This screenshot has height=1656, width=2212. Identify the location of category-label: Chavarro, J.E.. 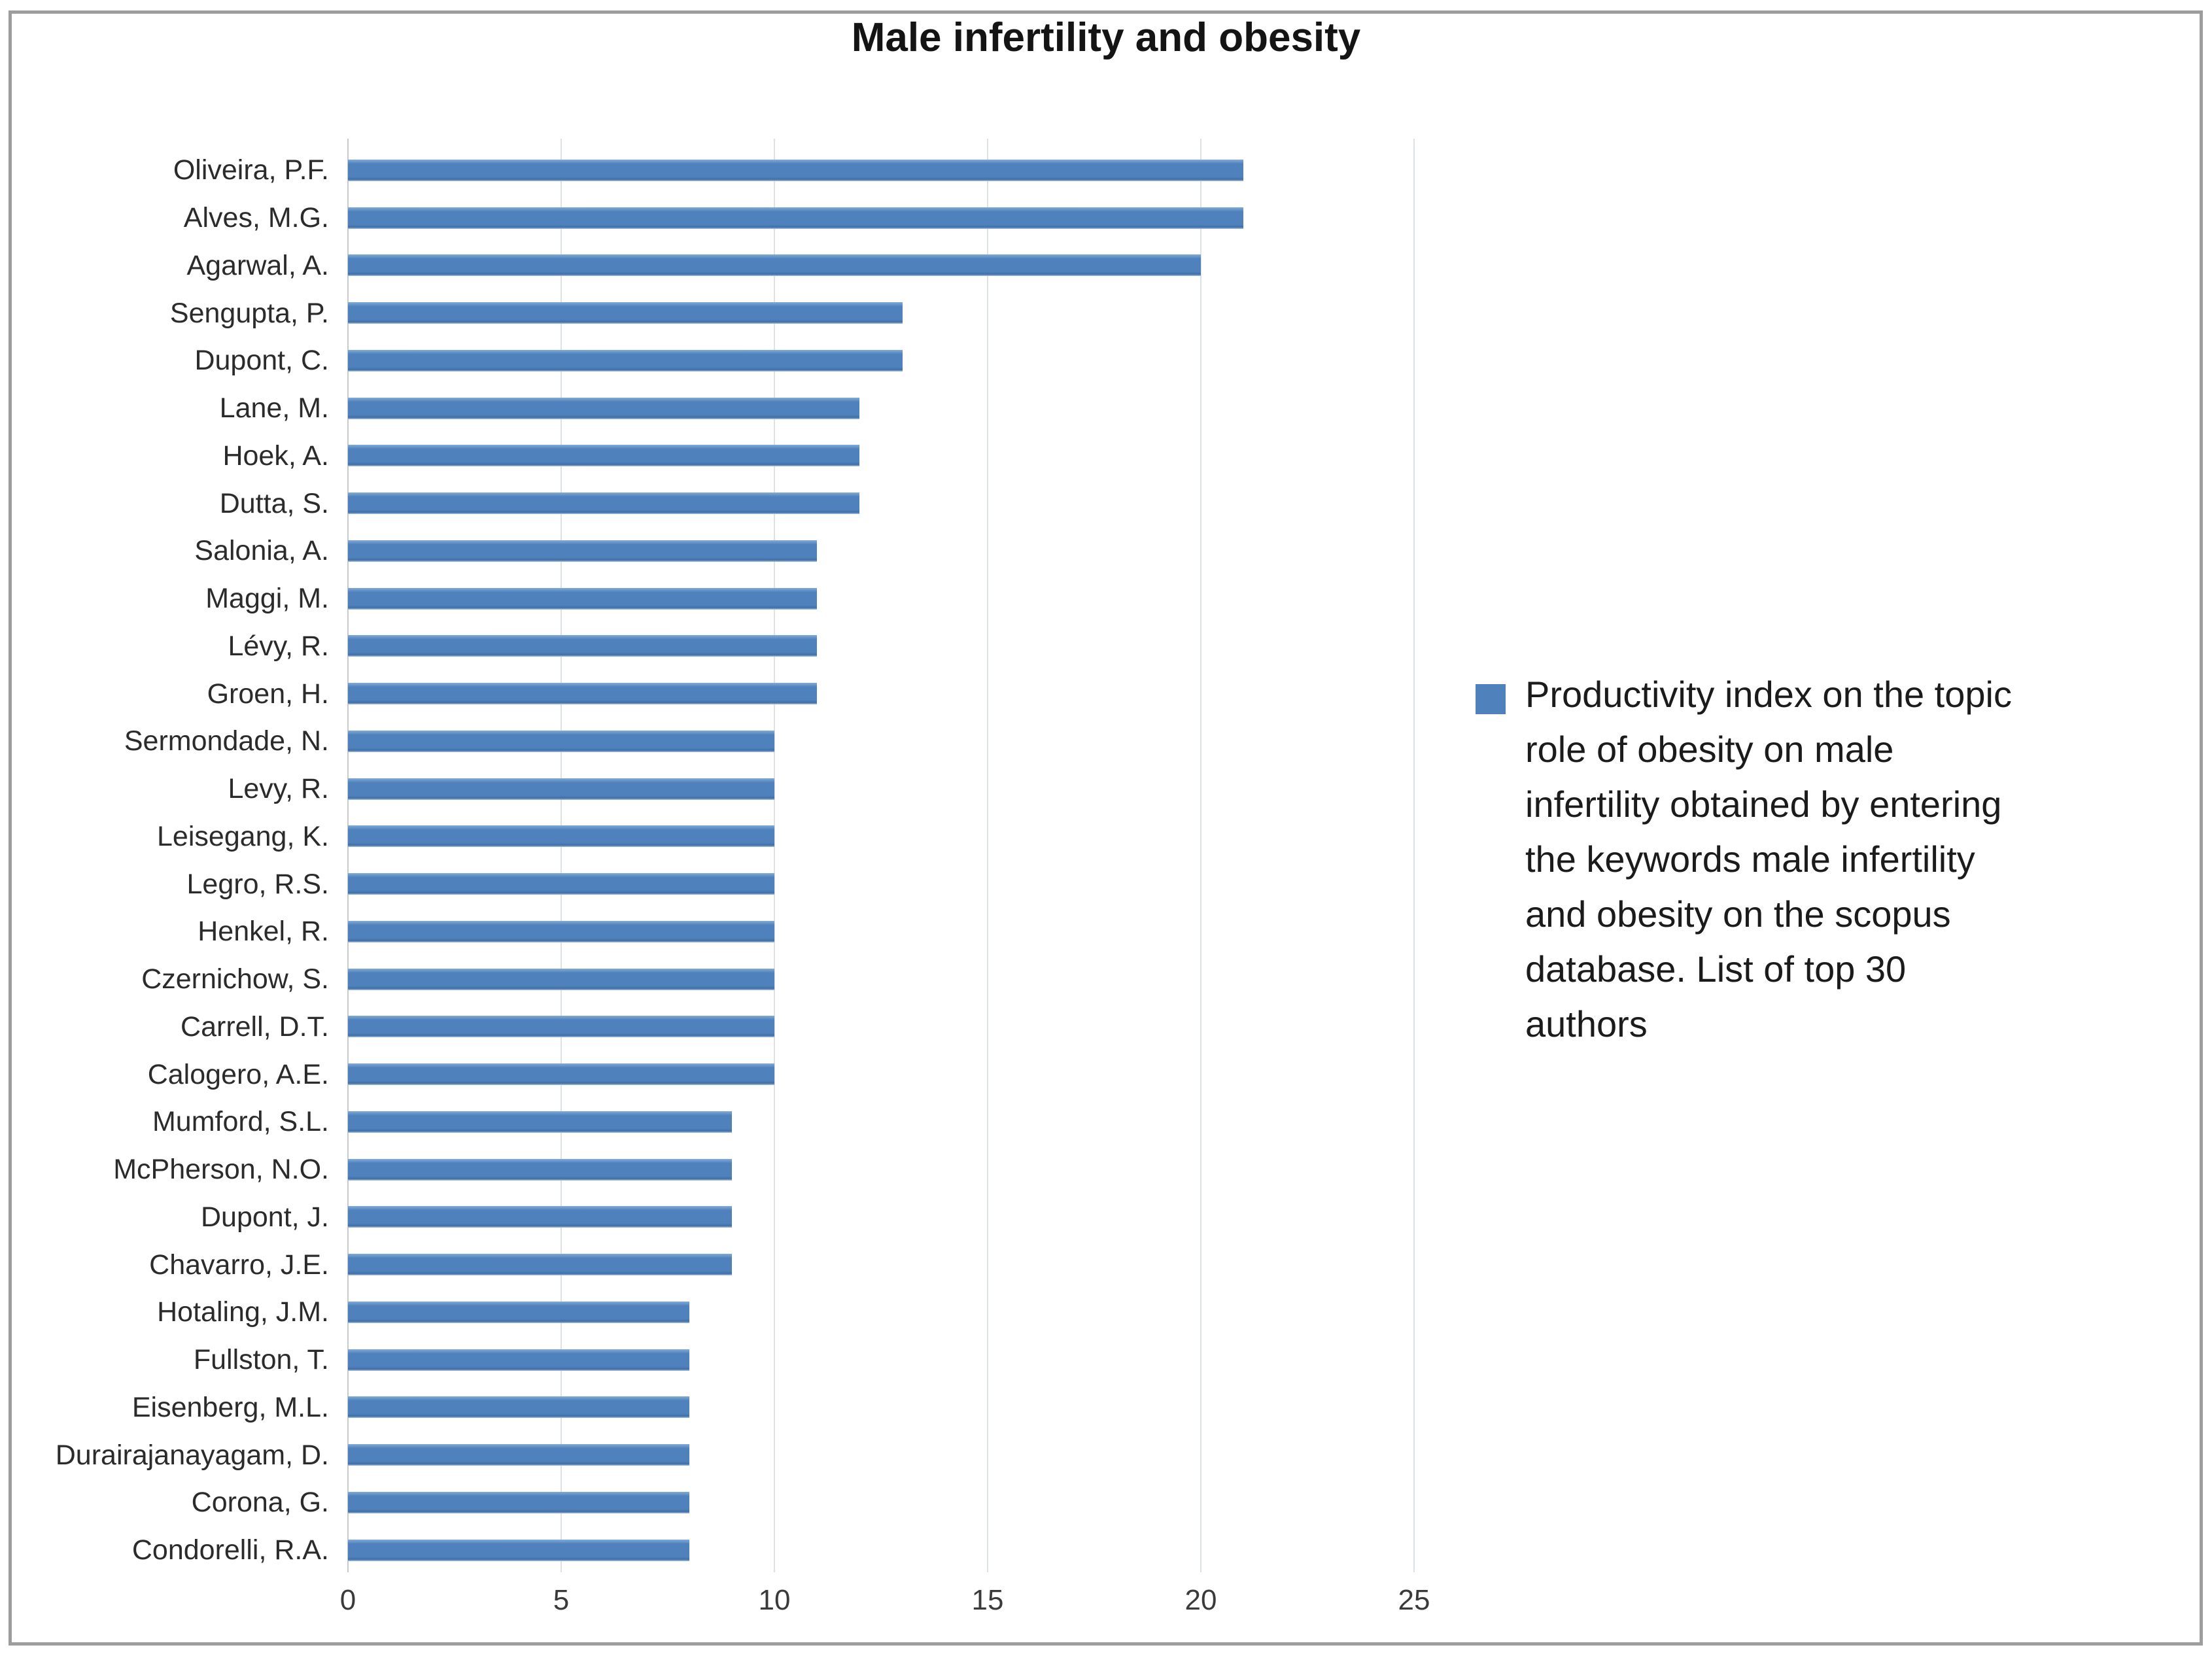
(239, 1265).